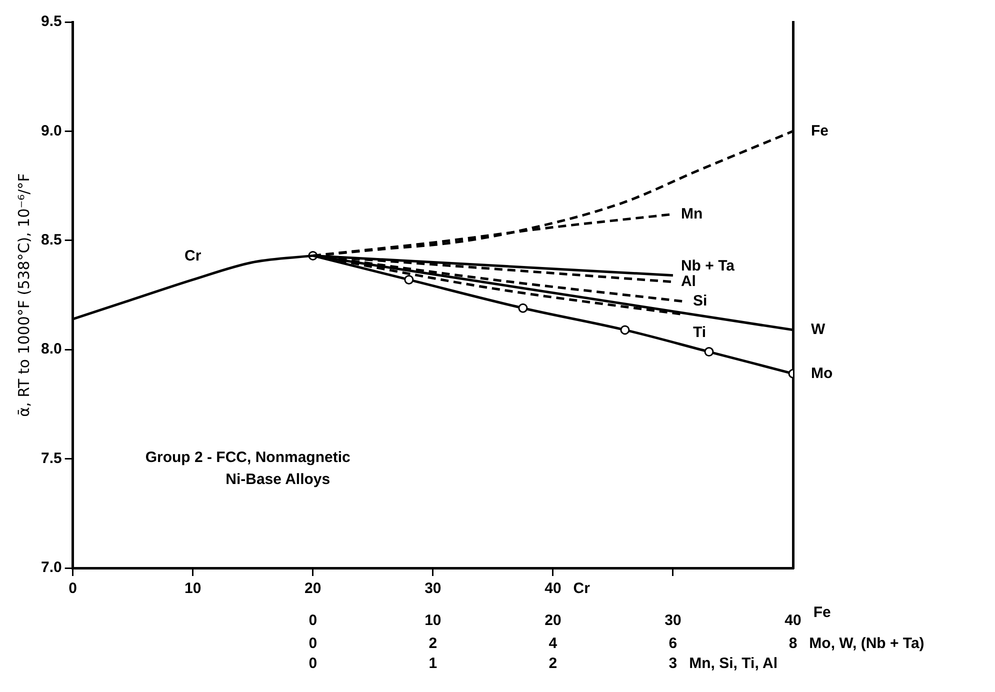 The image size is (995, 692). I want to click on text: 4, so click(553, 643).